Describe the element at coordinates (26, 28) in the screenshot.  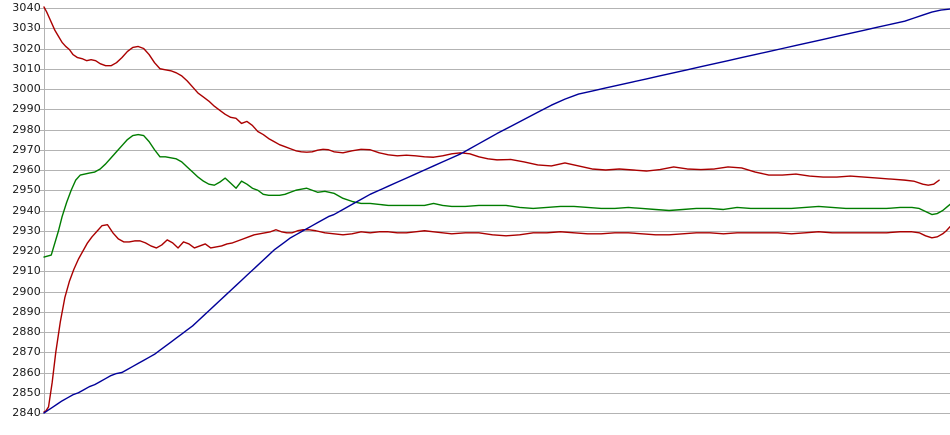
I see `y-axis-label-3030: 3030` at that location.